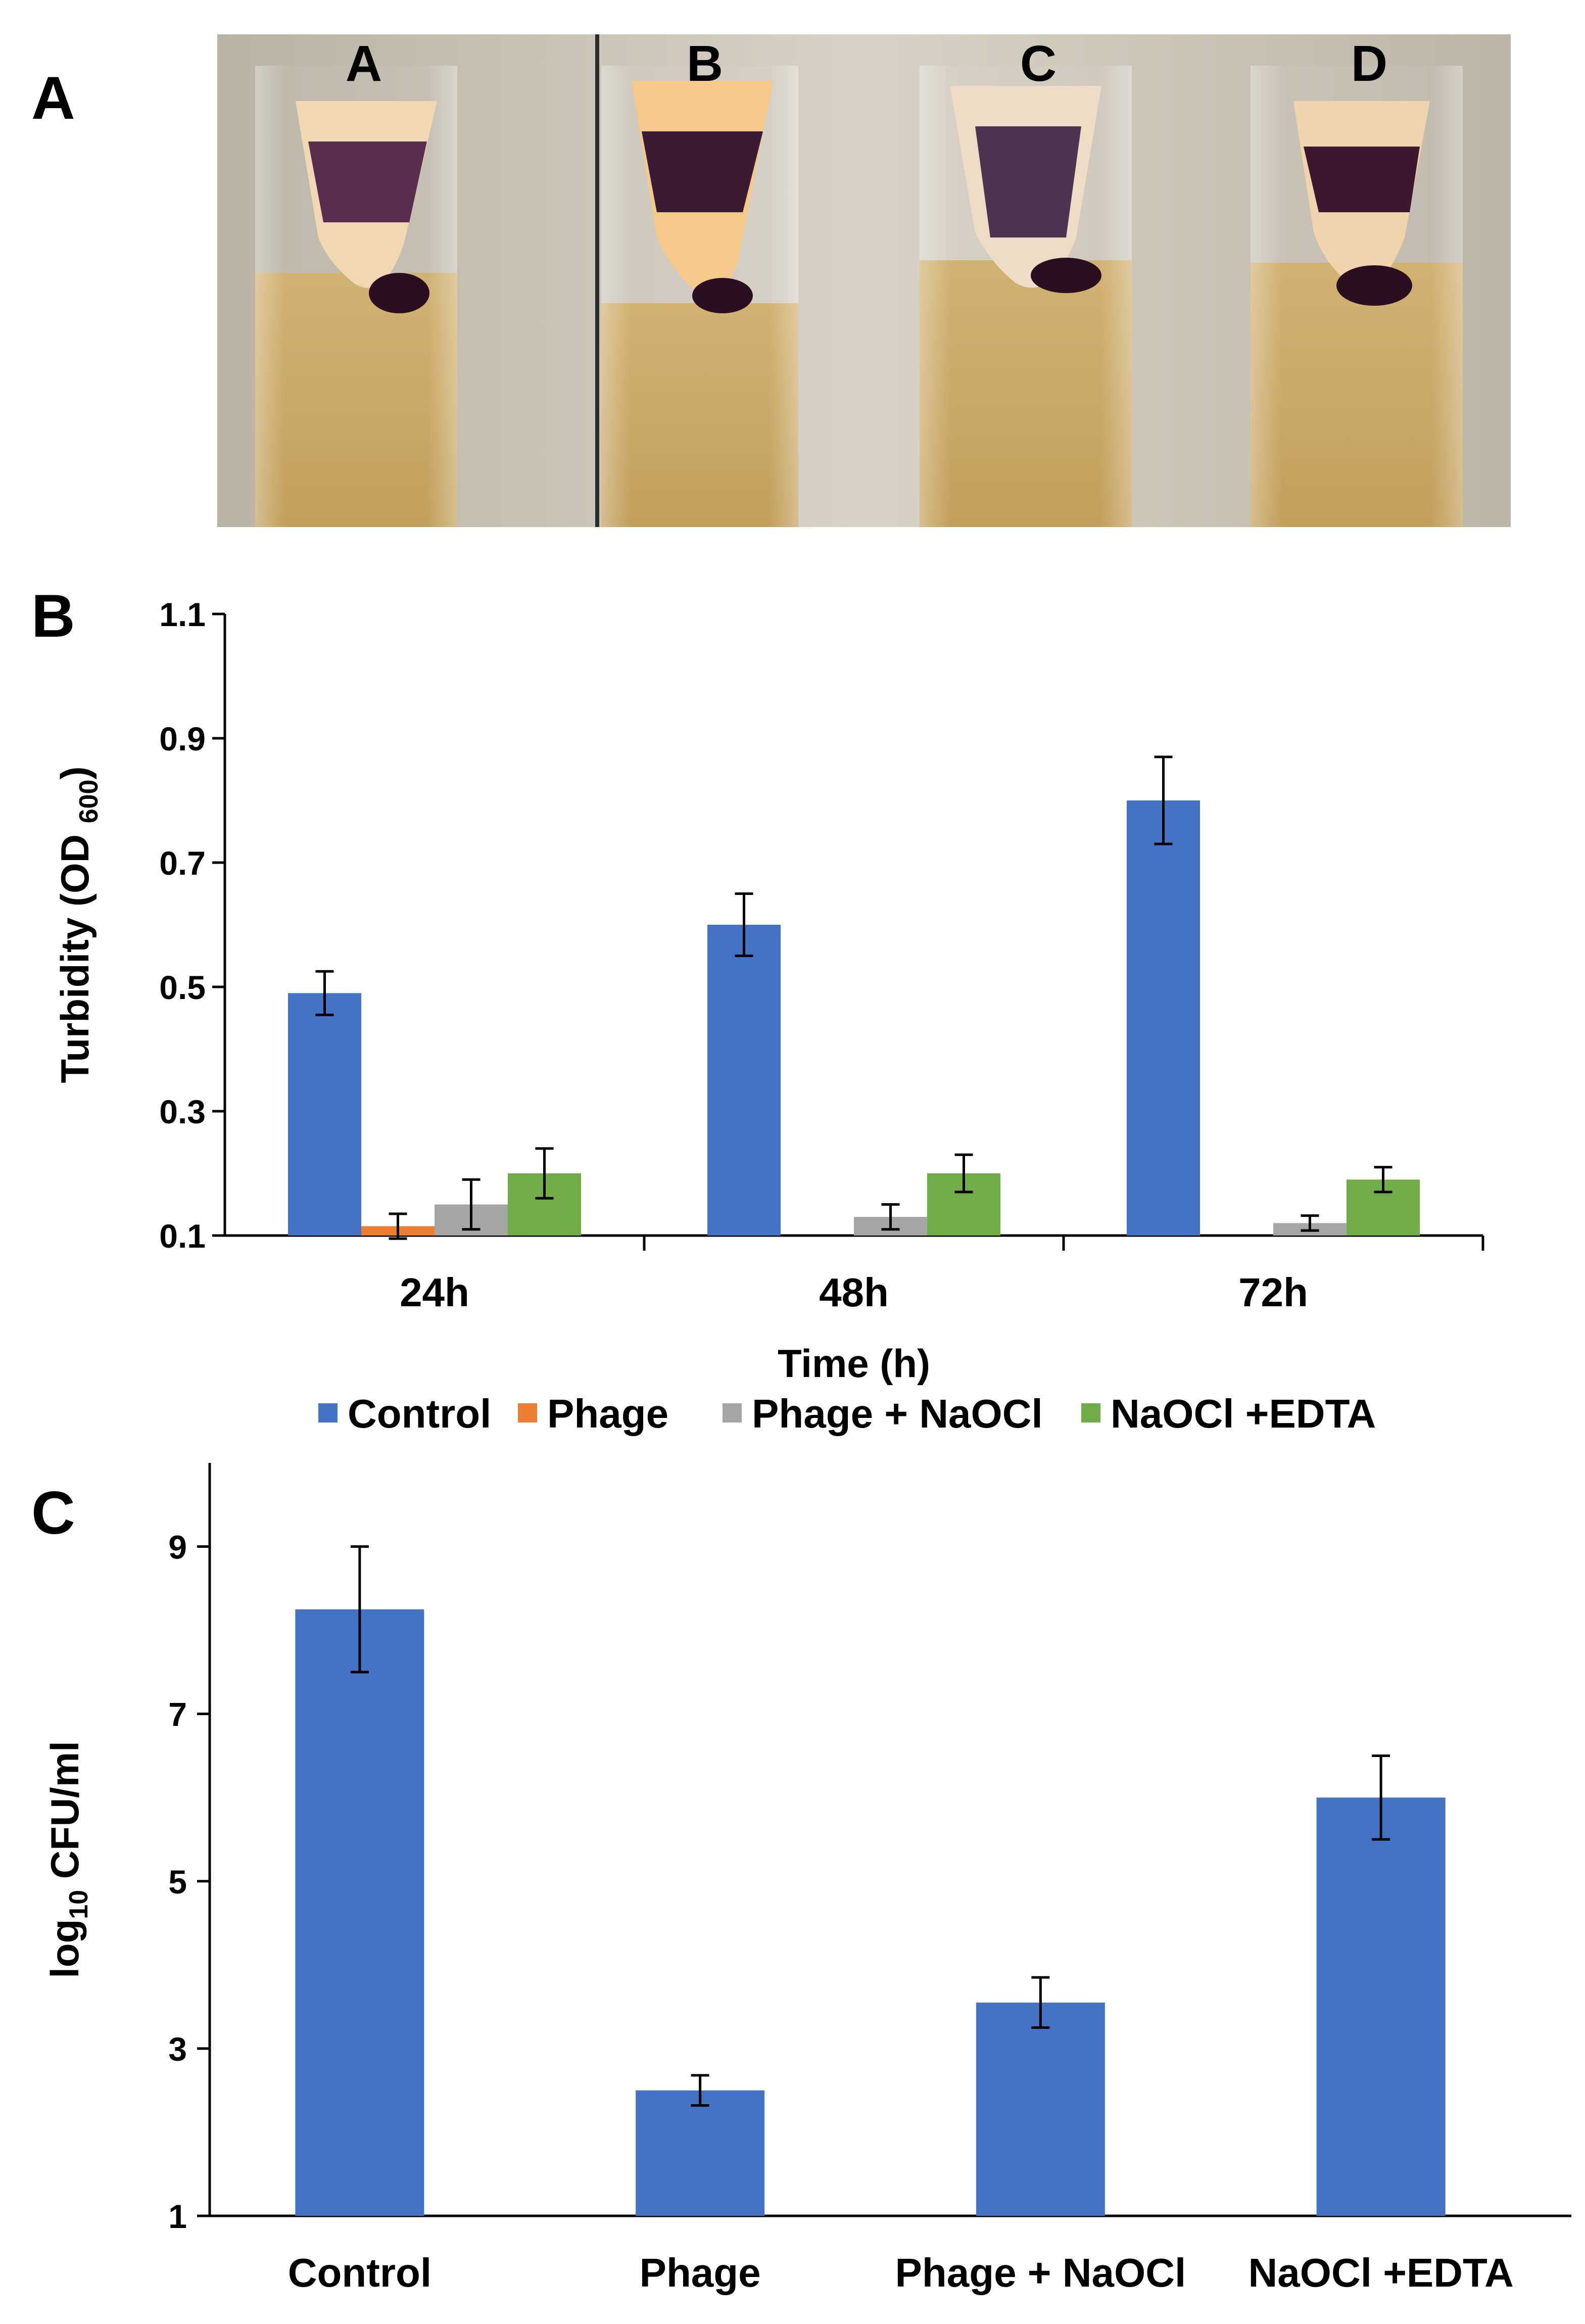 The width and height of the screenshot is (1585, 2324). What do you see at coordinates (702, 171) in the screenshot?
I see `tube-b-biofilm` at bounding box center [702, 171].